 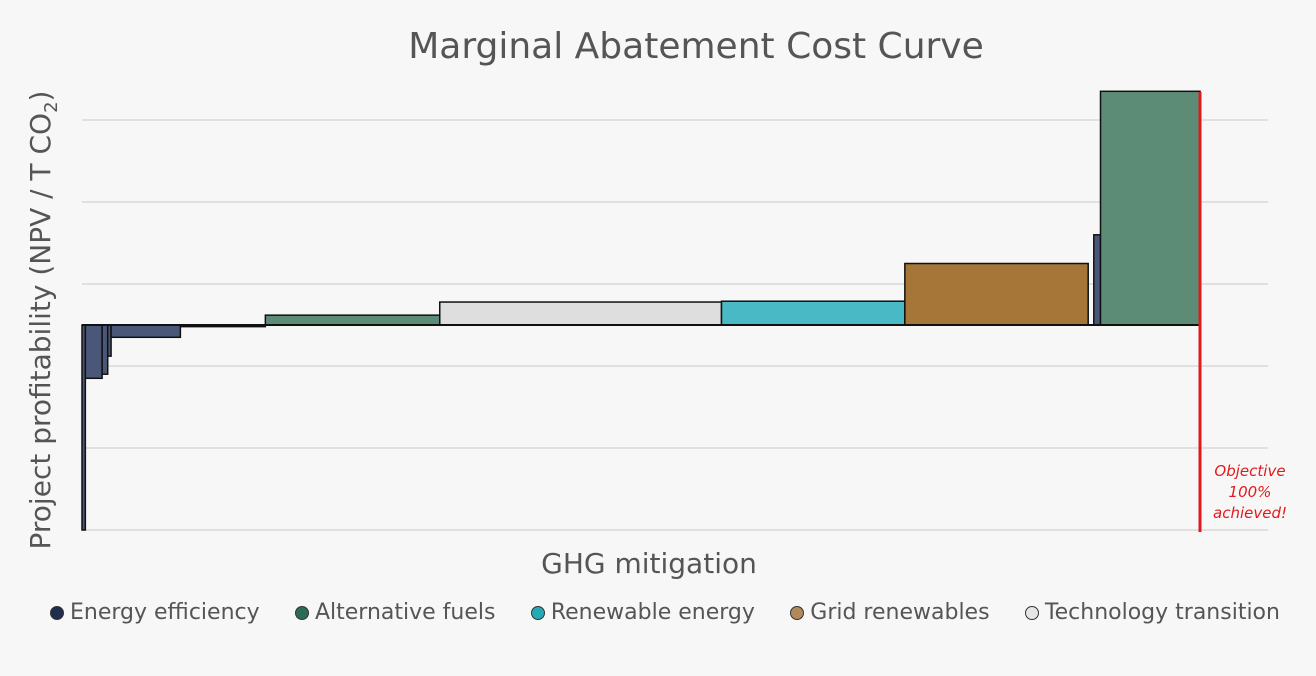 What do you see at coordinates (165, 612) in the screenshot?
I see `legend-label: Energy efficiency` at bounding box center [165, 612].